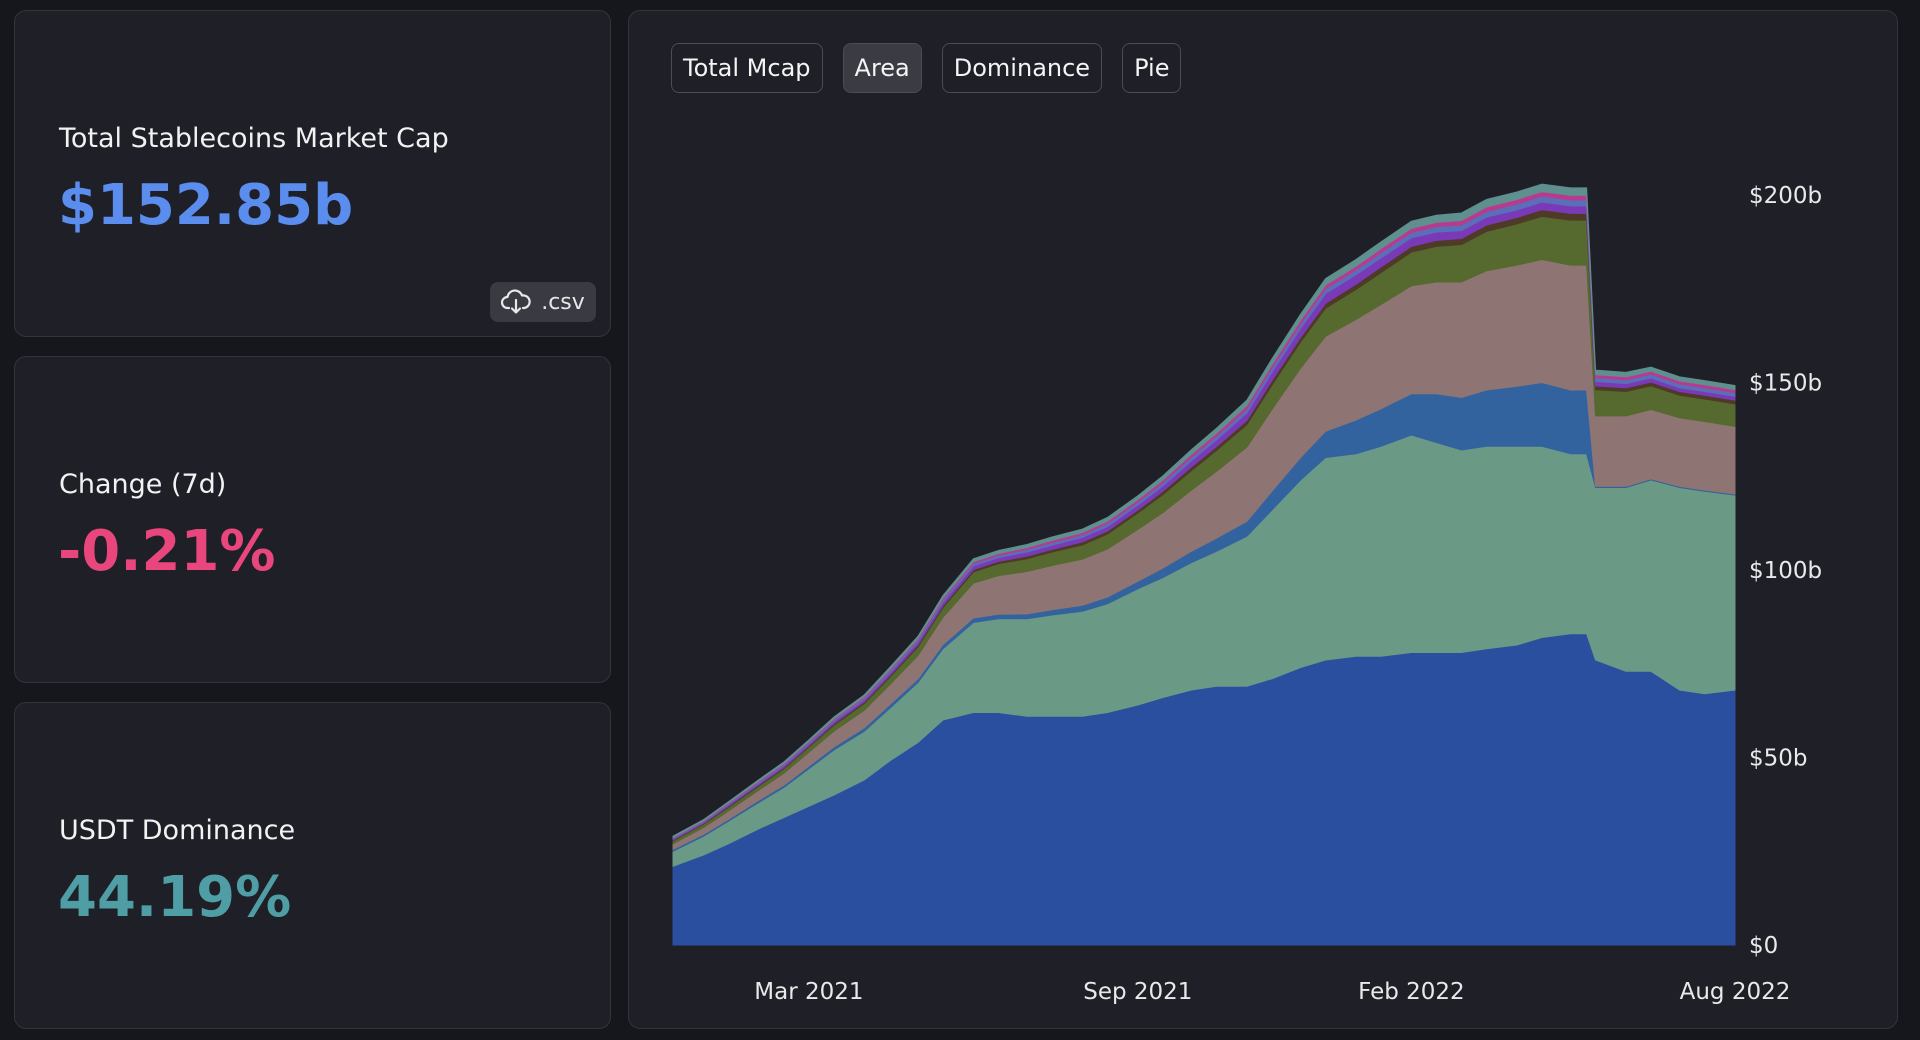 This screenshot has width=1920, height=1040. Describe the element at coordinates (1411, 992) in the screenshot. I see `x-tick-label: Feb 2022` at that location.